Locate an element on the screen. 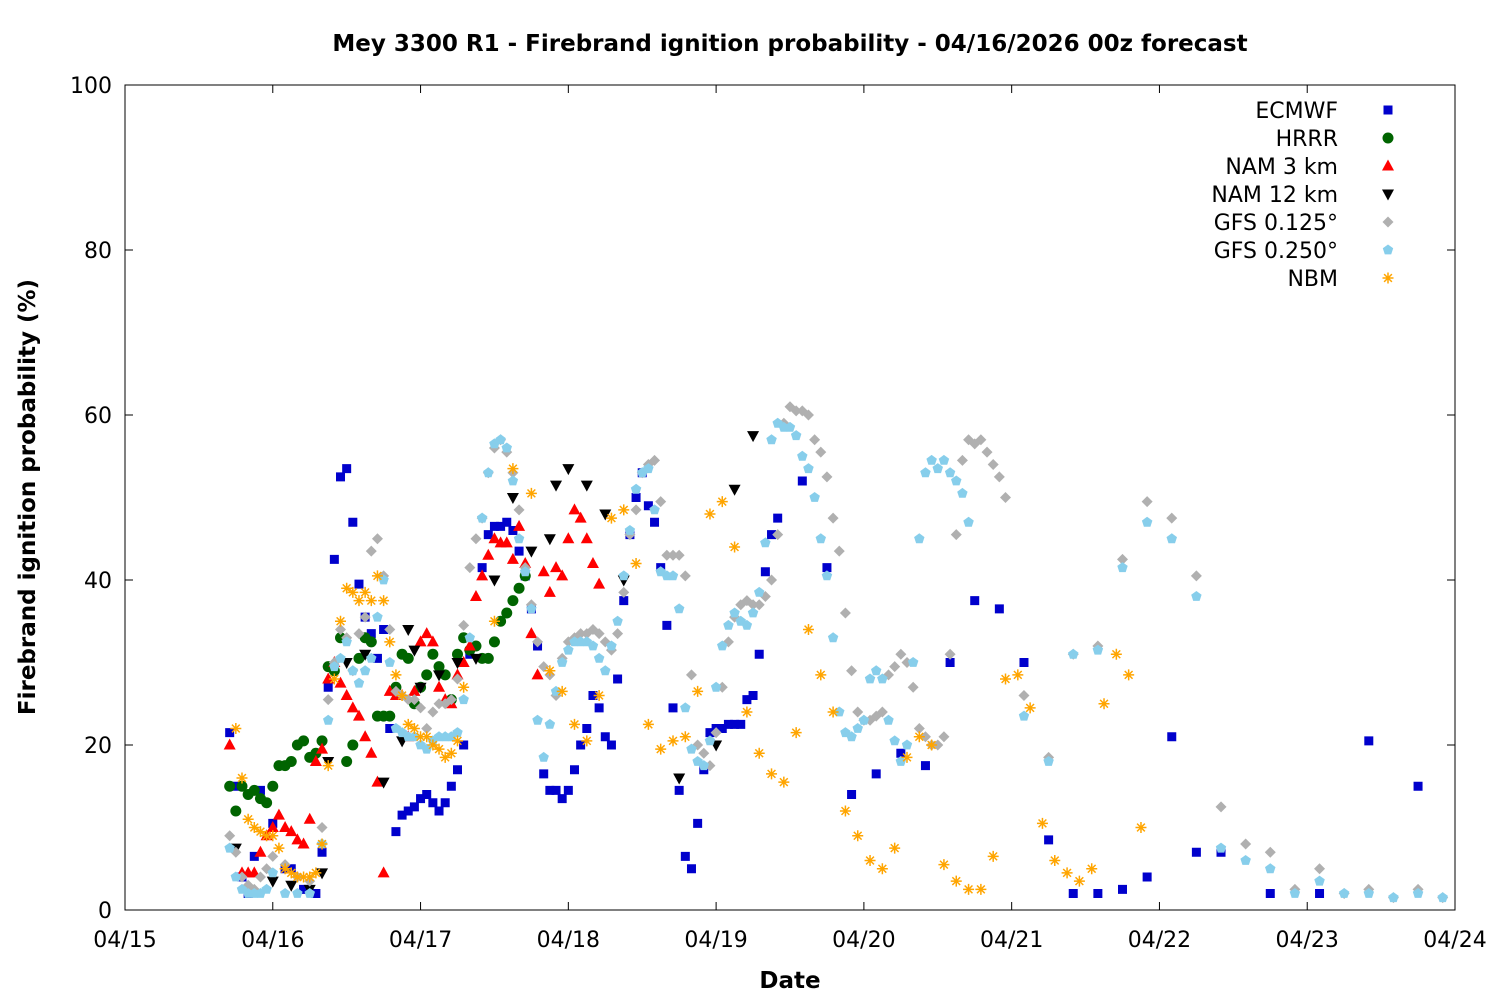 Image resolution: width=1500 pixels, height=1000 pixels. y-tick-label: 80 is located at coordinates (98, 251).